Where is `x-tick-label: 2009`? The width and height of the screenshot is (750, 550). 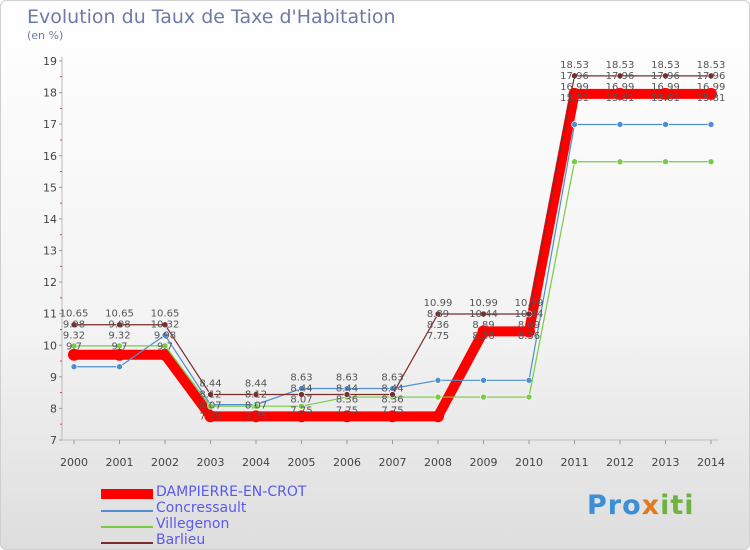
x-tick-label: 2009 is located at coordinates (484, 462).